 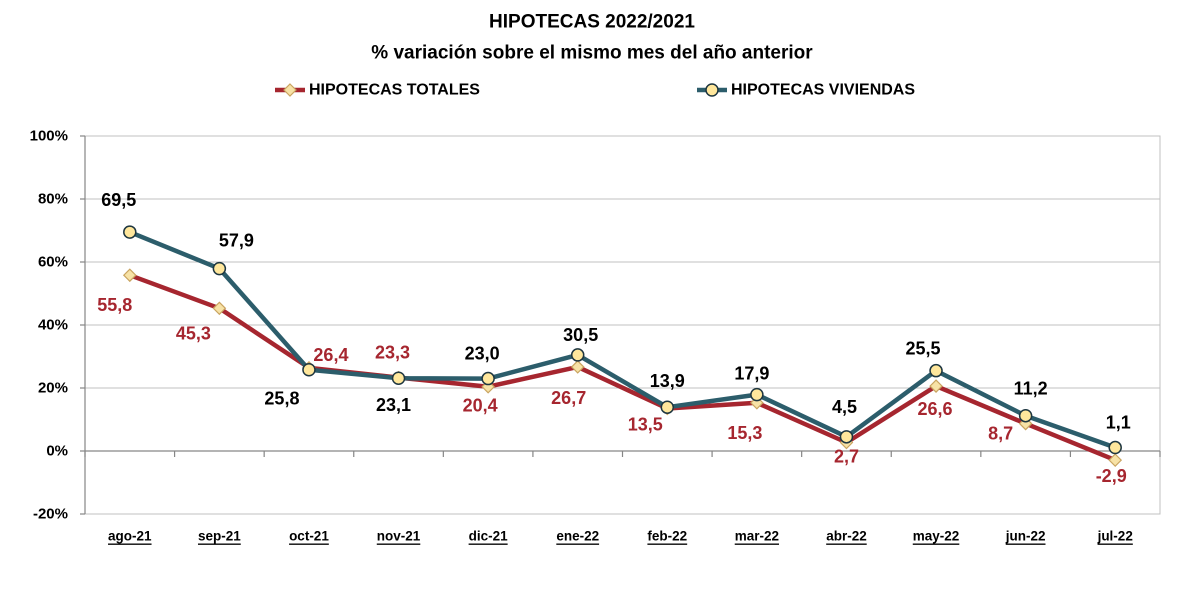 I want to click on data-label-totales: -2,9, so click(x=1111, y=476).